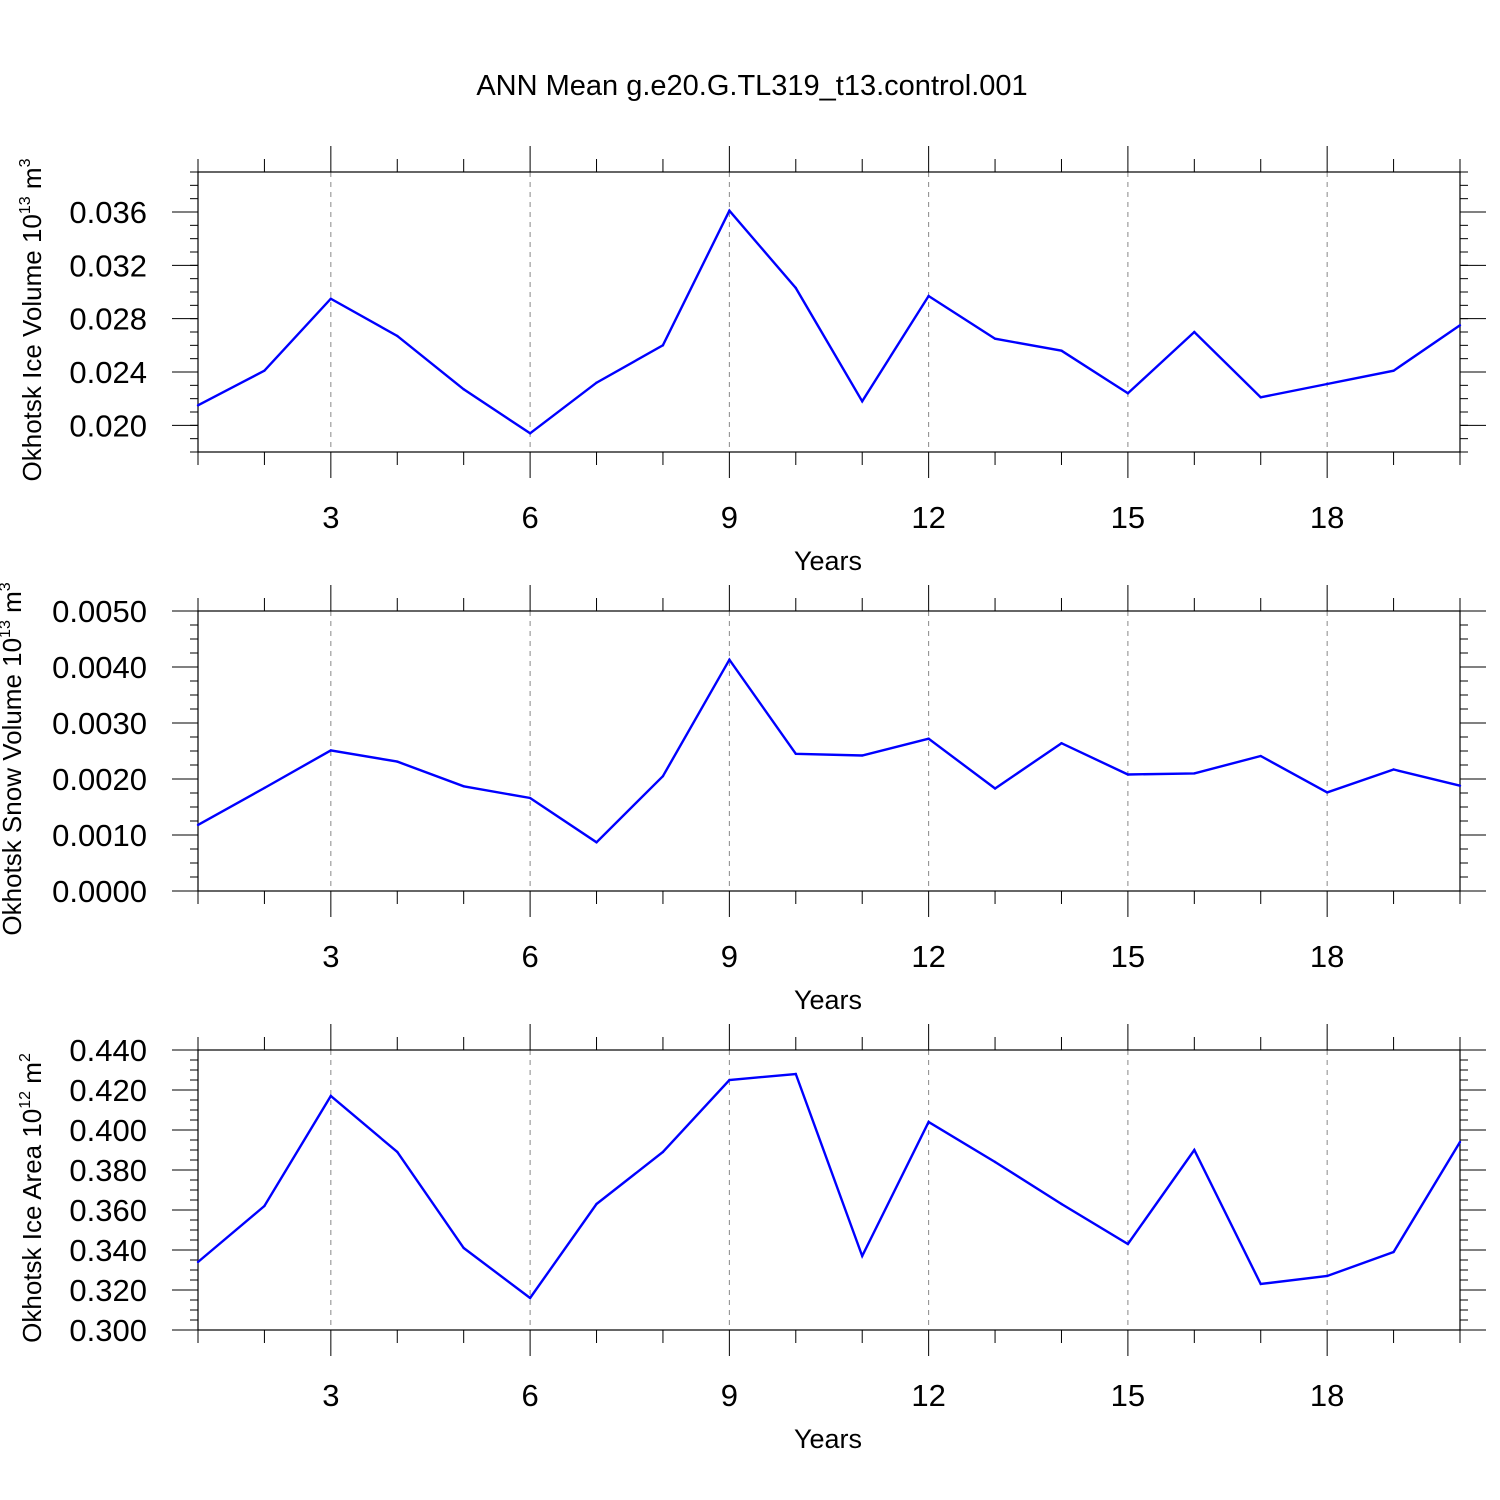 The image size is (1500, 1500). I want to click on data-series-line, so click(829, 750).